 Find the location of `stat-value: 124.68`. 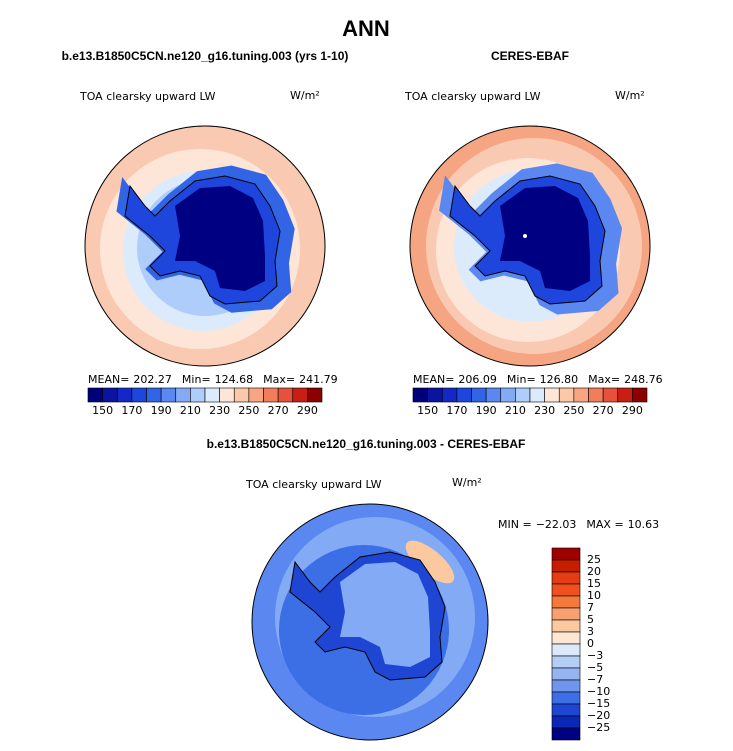

stat-value: 124.68 is located at coordinates (234, 379).